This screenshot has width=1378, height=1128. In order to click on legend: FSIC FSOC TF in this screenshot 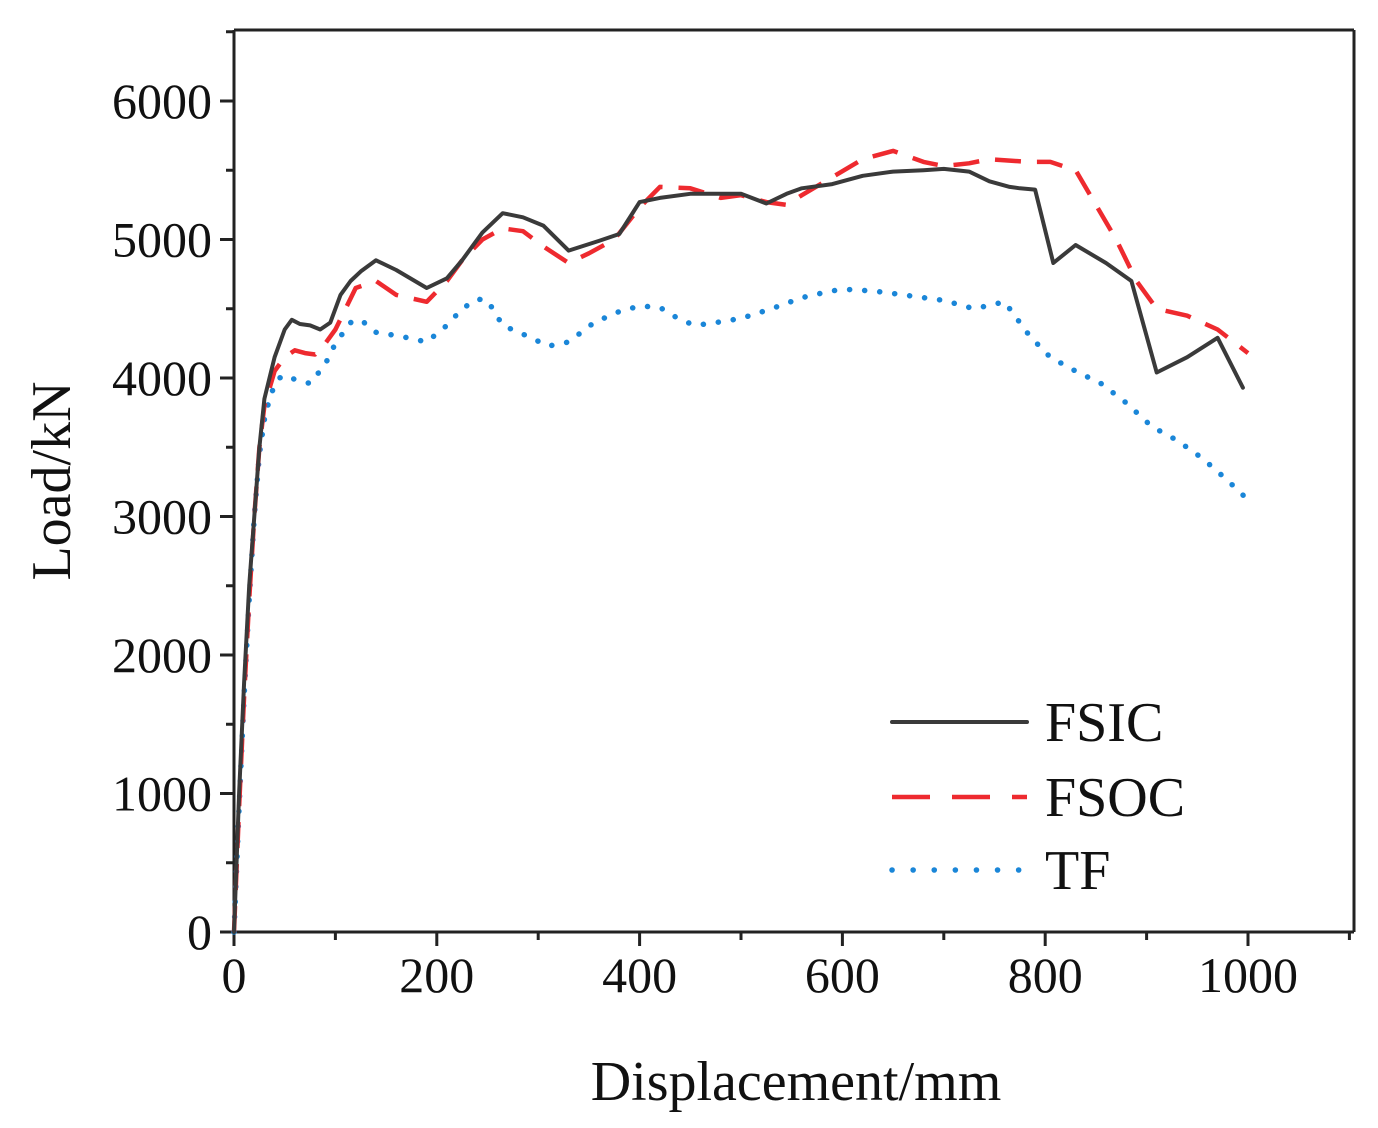, I will do `click(1037, 797)`.